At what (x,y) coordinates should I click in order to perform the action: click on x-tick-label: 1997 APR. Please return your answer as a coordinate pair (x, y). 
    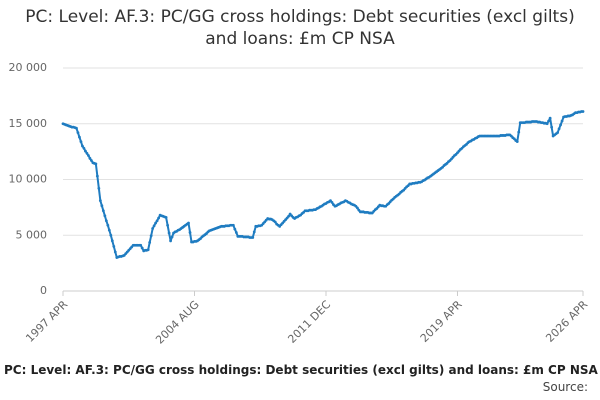
    Looking at the image, I should click on (46, 321).